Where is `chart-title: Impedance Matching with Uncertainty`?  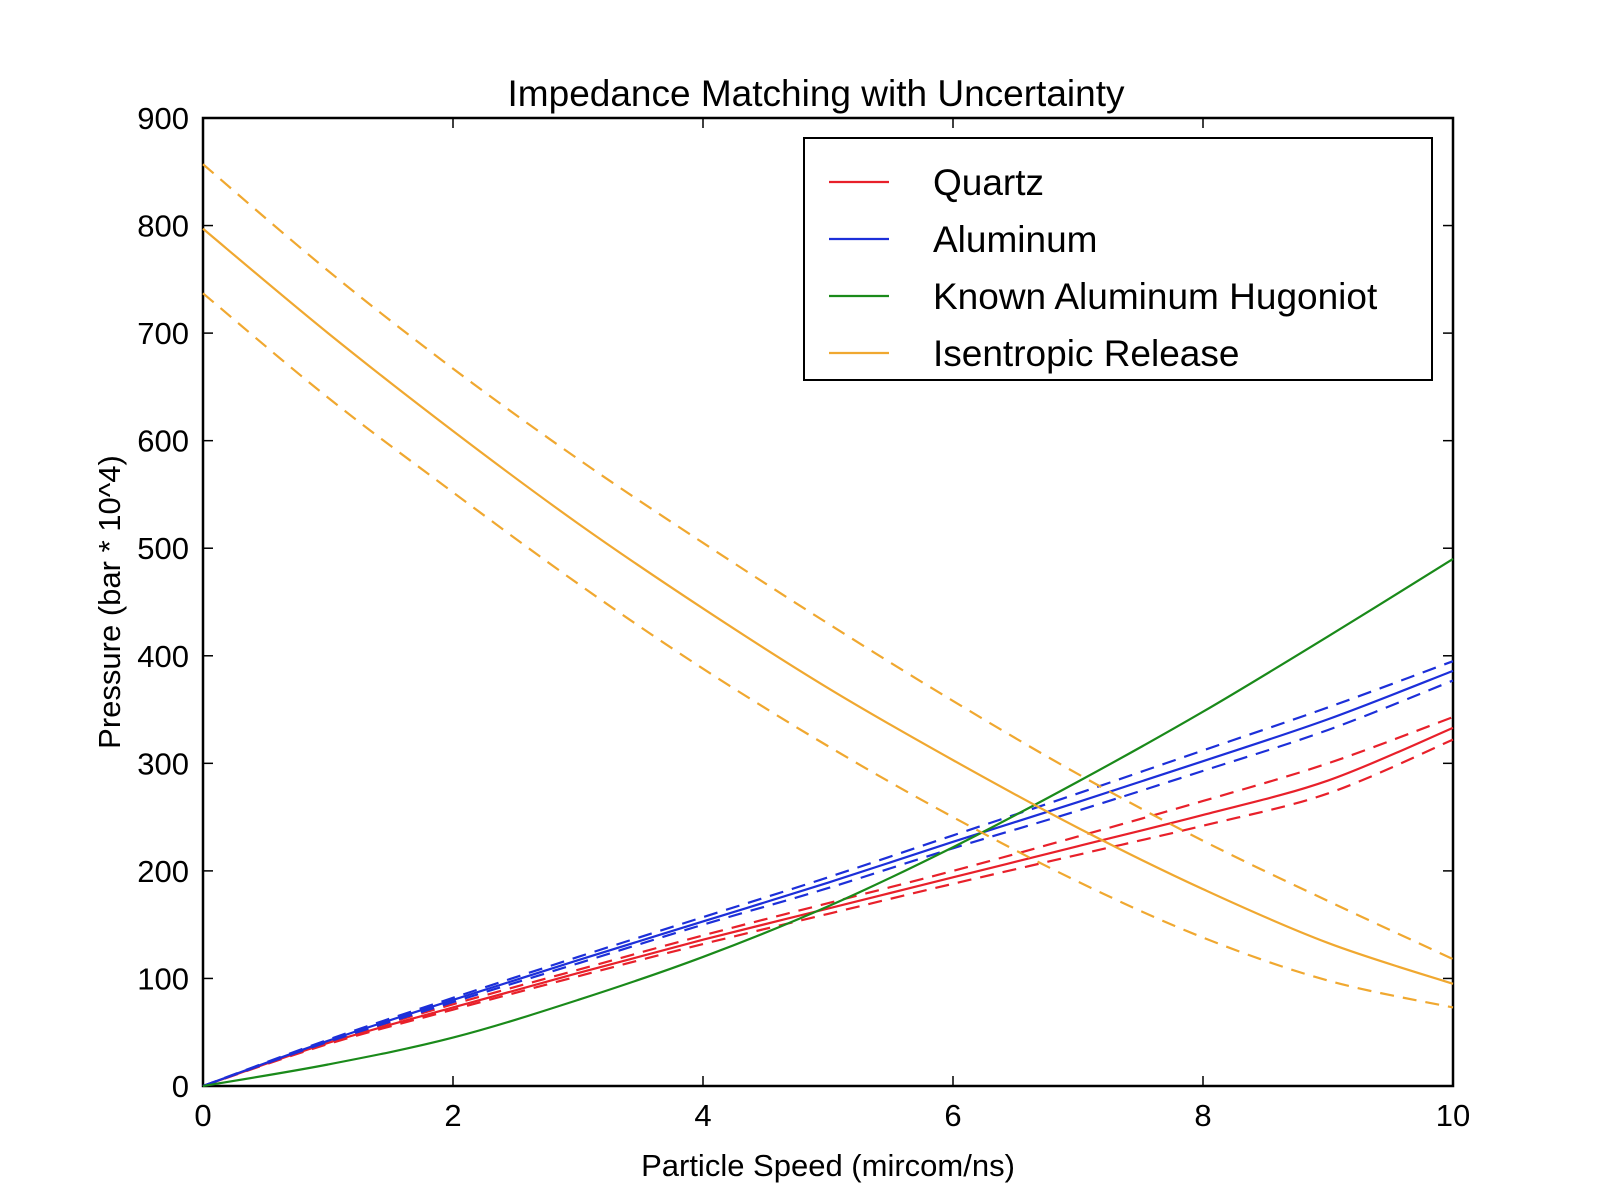
chart-title: Impedance Matching with Uncertainty is located at coordinates (816, 93).